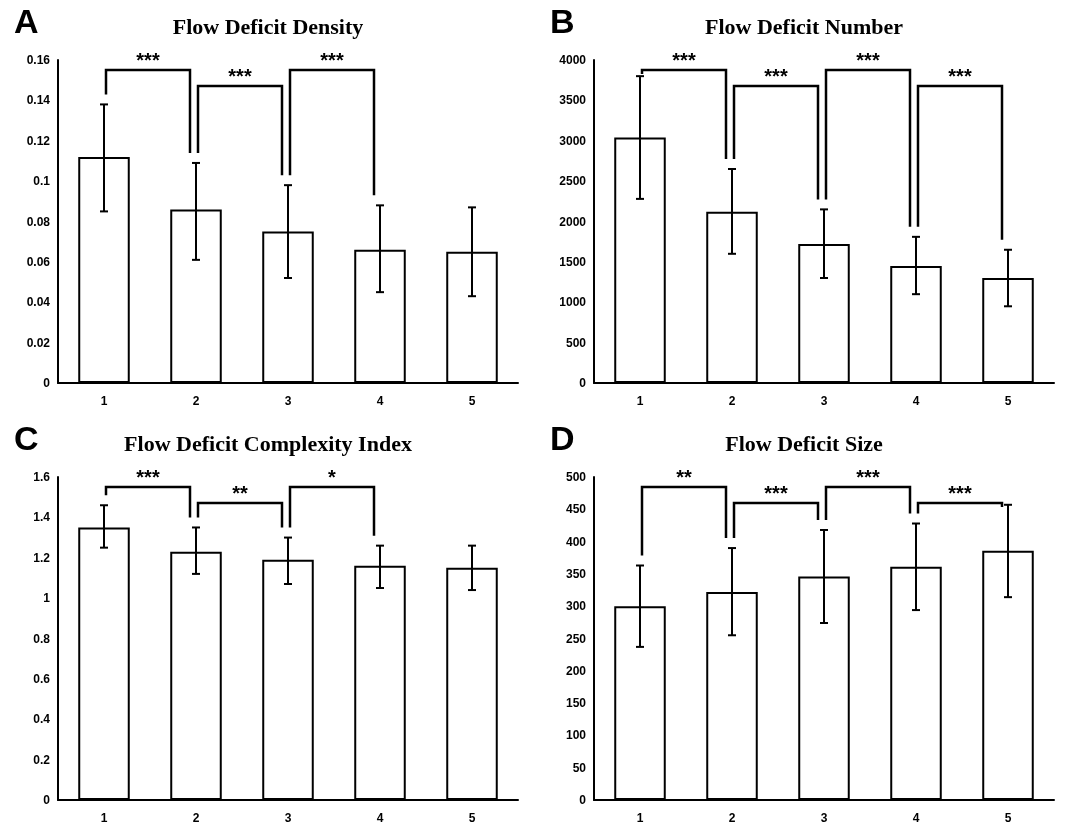  What do you see at coordinates (576, 541) in the screenshot?
I see `y-tick-label: 400` at bounding box center [576, 541].